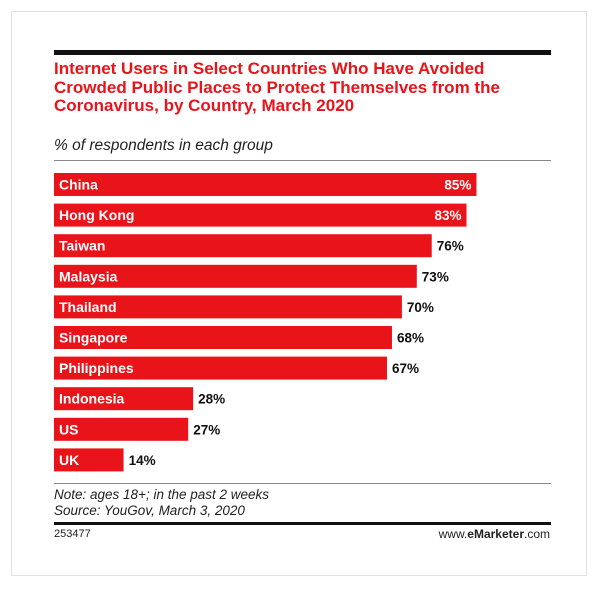 The height and width of the screenshot is (589, 600). Describe the element at coordinates (235, 276) in the screenshot. I see `bar-malaysia` at that location.